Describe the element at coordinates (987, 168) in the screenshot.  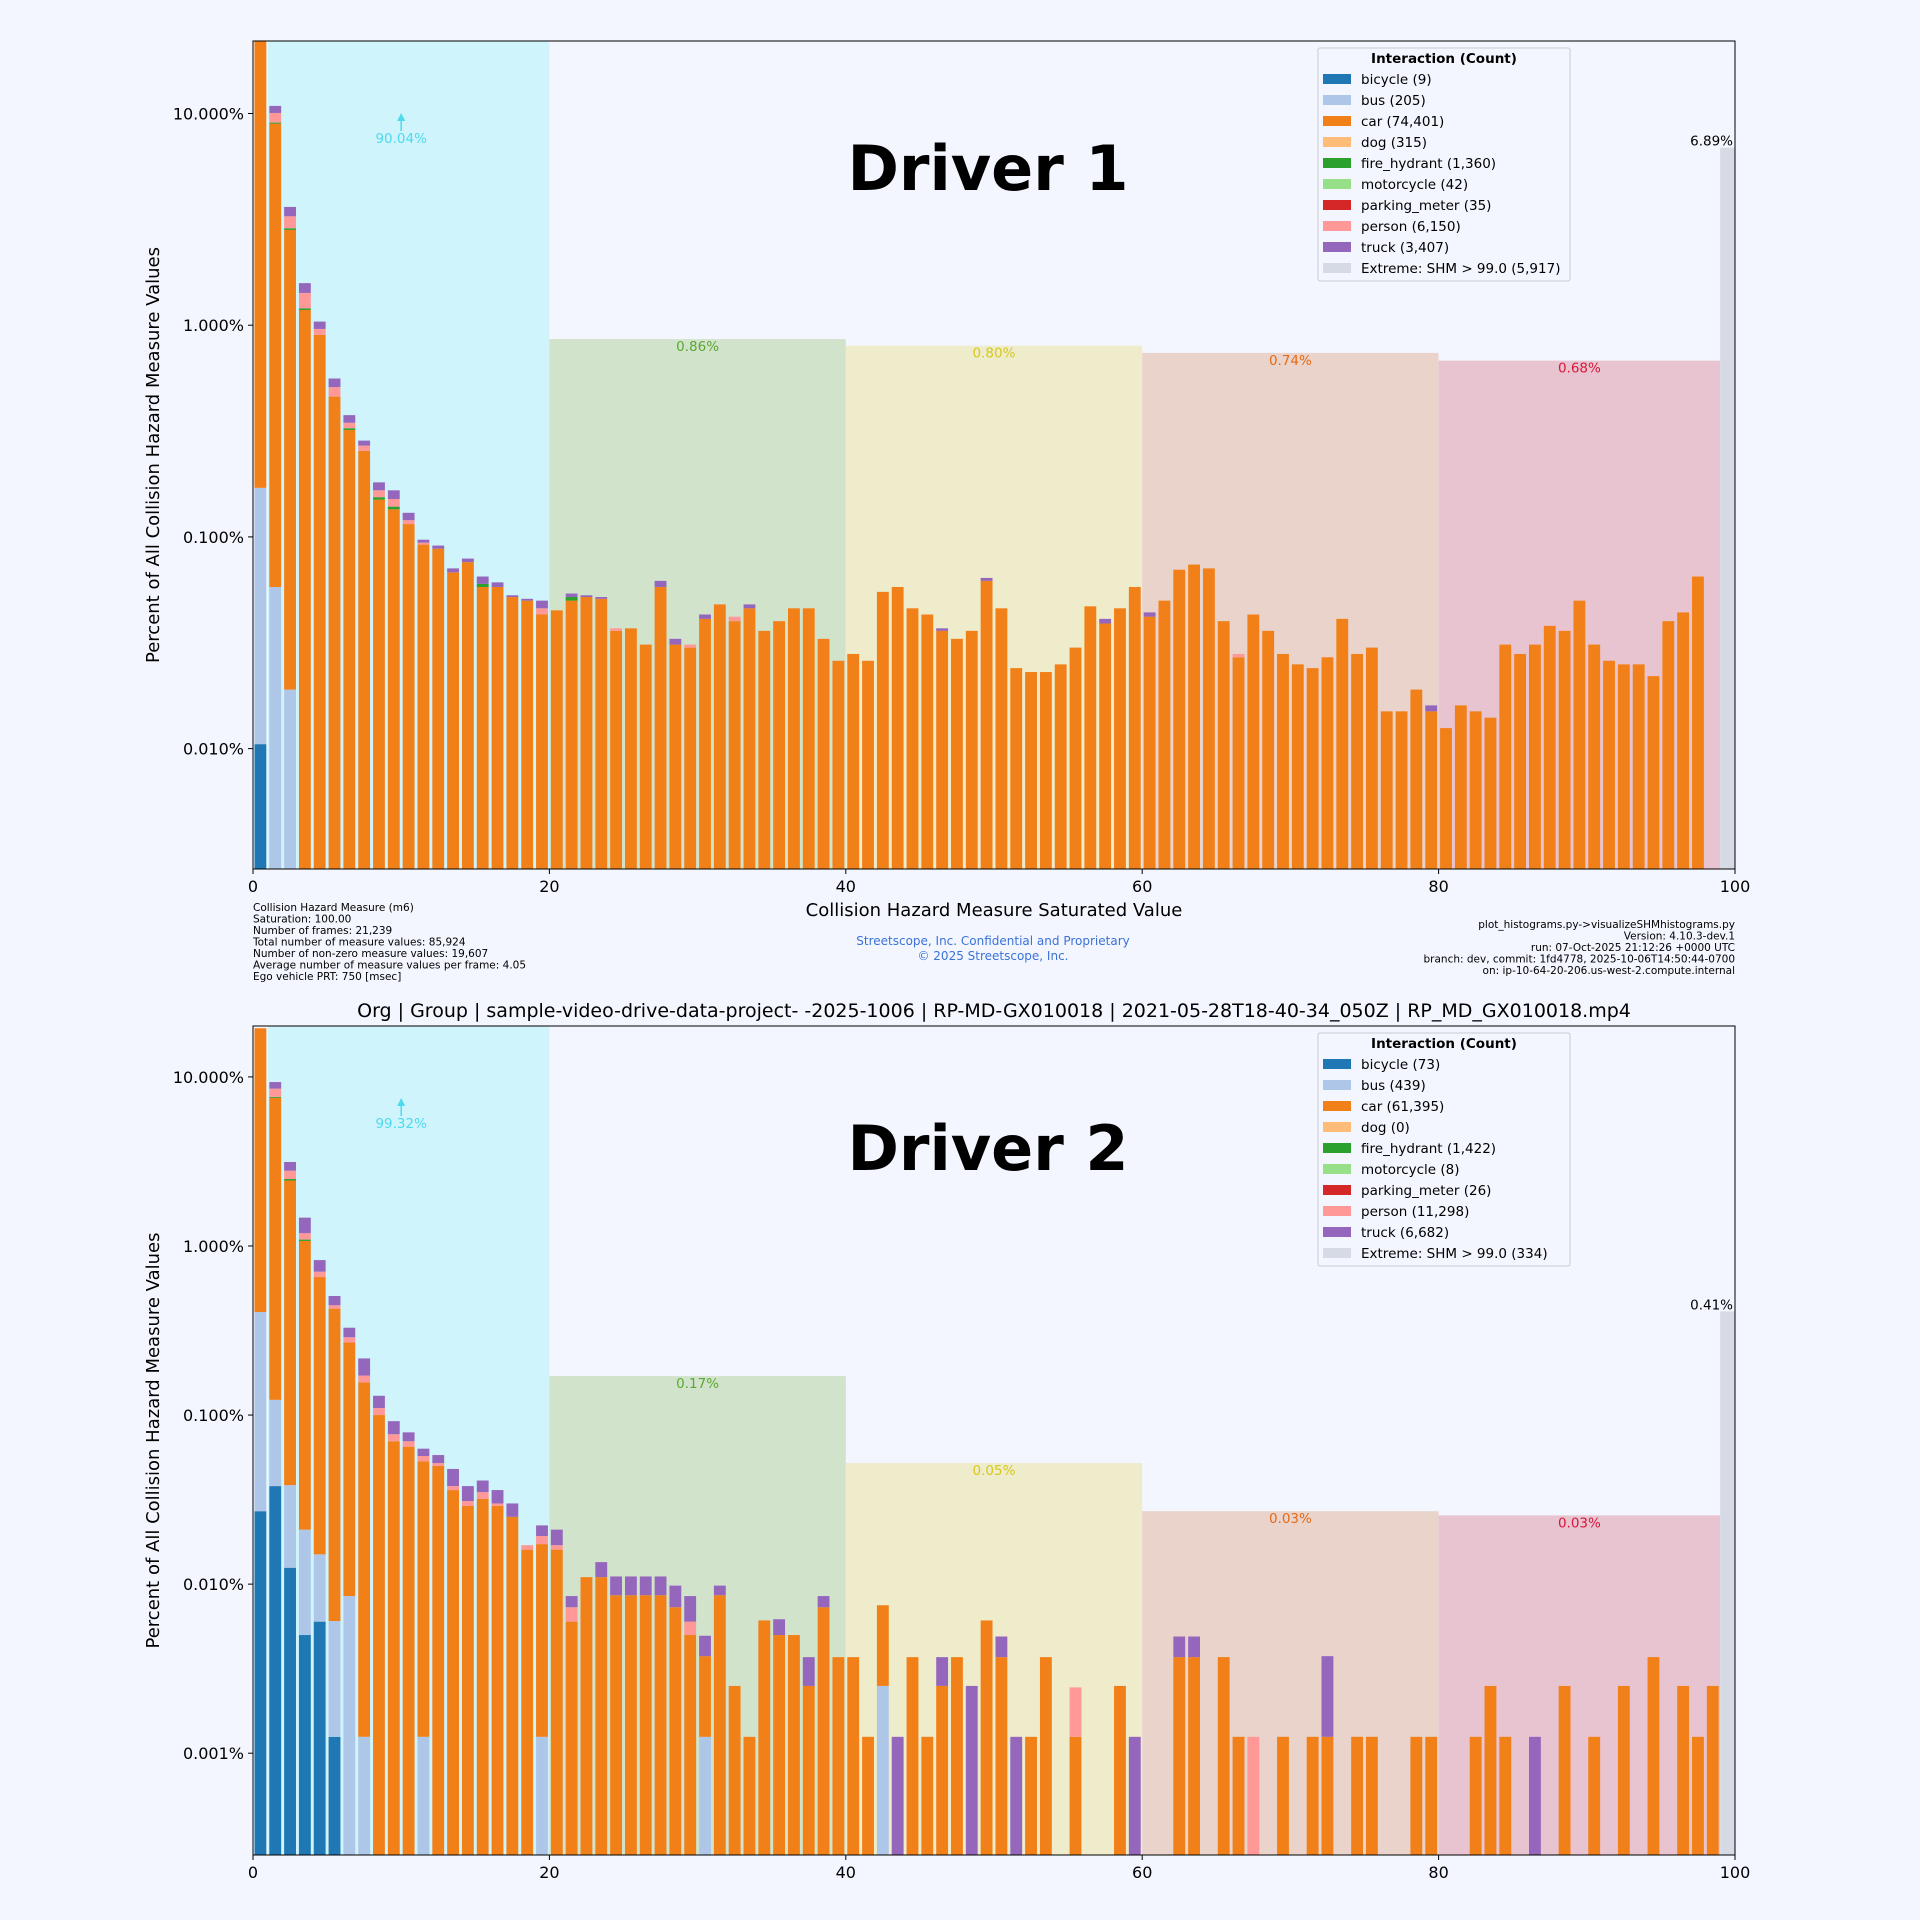
I see `chart-title: Driver 1` at that location.